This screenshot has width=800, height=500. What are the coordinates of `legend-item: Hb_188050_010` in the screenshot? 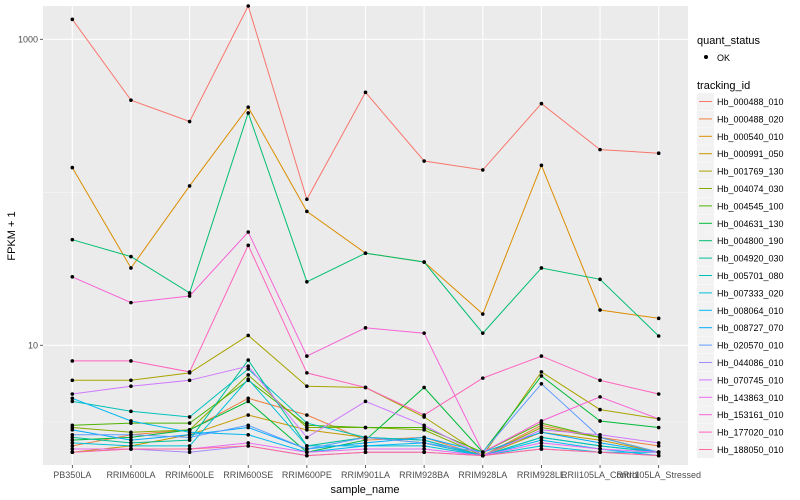 It's located at (740, 449).